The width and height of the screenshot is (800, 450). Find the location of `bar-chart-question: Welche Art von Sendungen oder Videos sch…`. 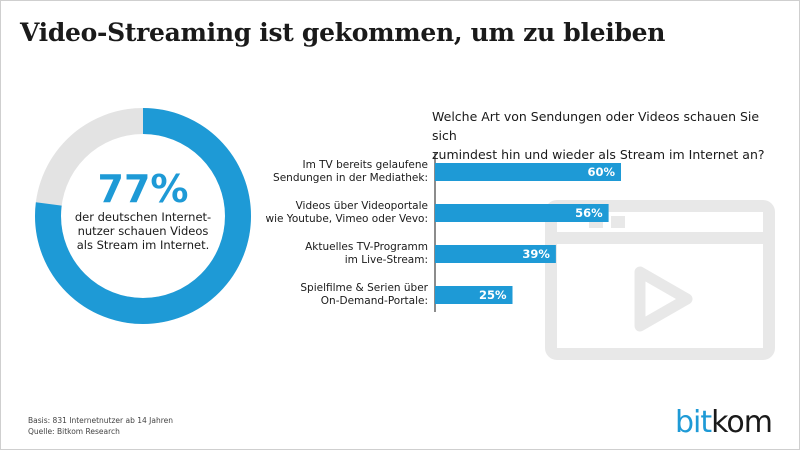

bar-chart-question: Welche Art von Sendungen oder Videos sch… is located at coordinates (607, 135).